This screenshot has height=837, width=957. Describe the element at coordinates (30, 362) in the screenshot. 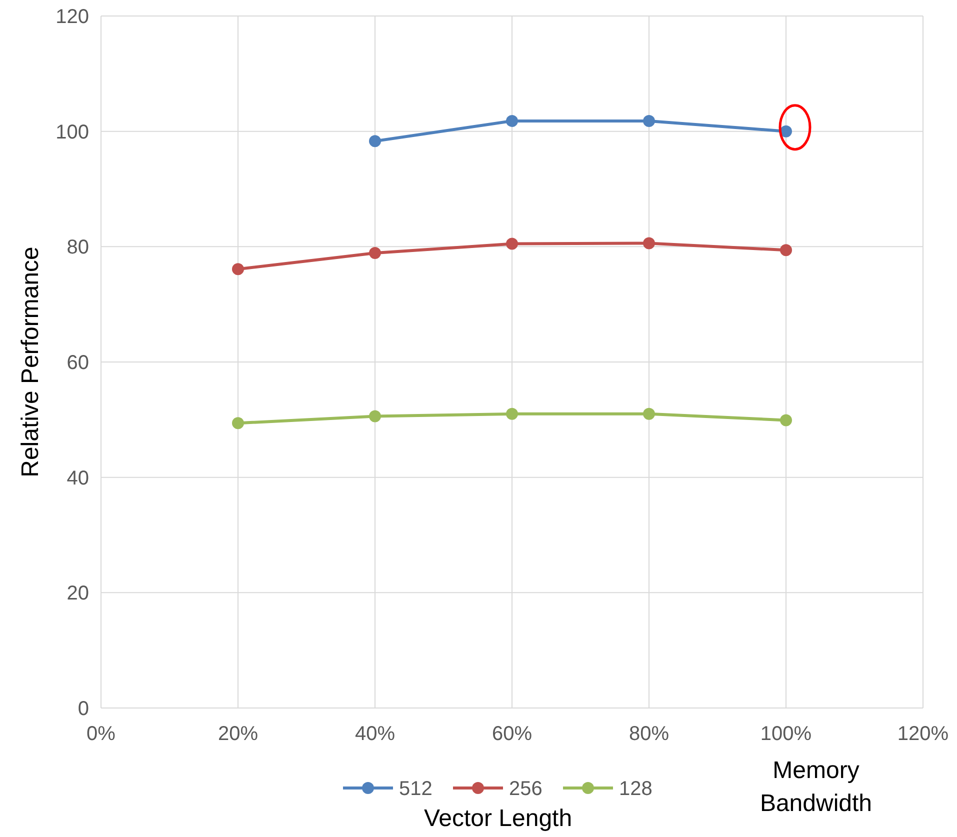

I see `y-axis-title: Relative Performance` at that location.